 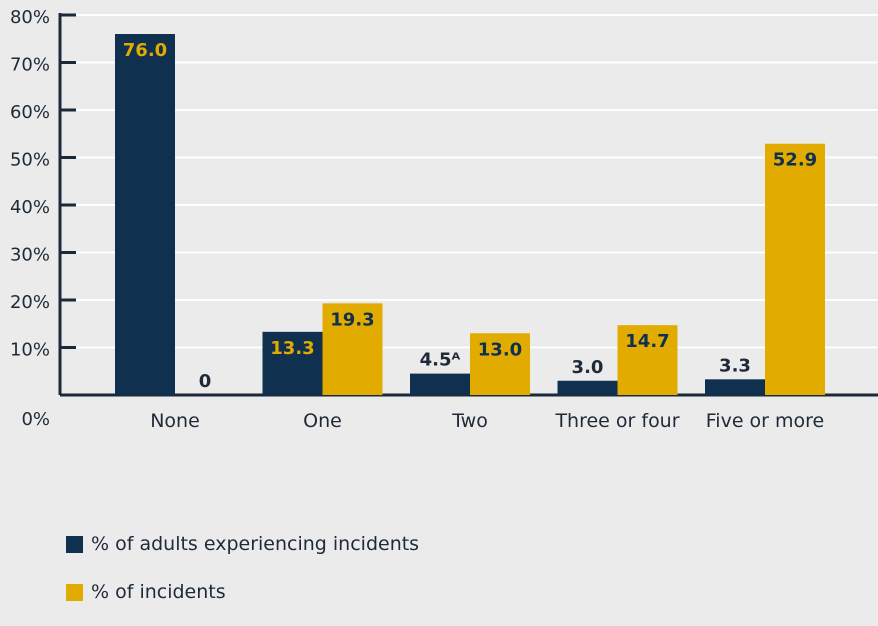 I want to click on legend-swatch-adults, so click(x=74, y=544).